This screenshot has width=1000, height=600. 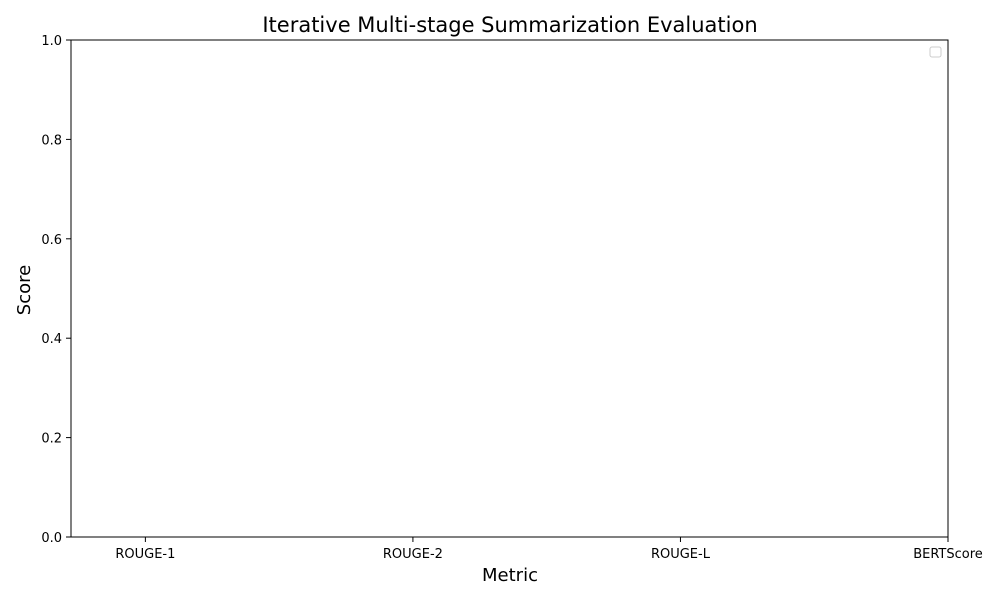 I want to click on y-tick-label: 0.6, so click(x=51, y=240).